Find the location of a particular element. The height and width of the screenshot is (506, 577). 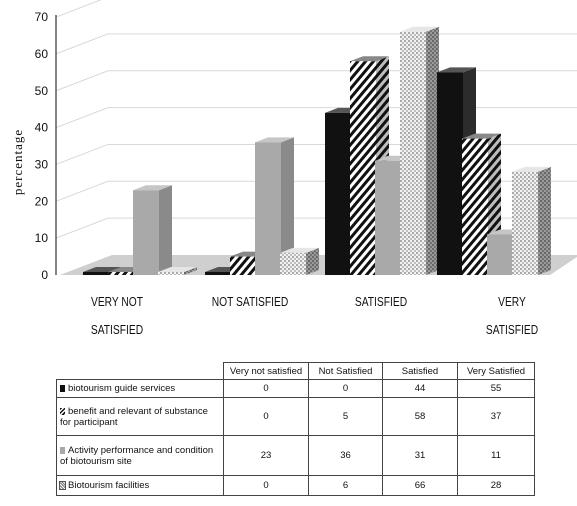

table-header: Very not satisfied is located at coordinates (266, 371).